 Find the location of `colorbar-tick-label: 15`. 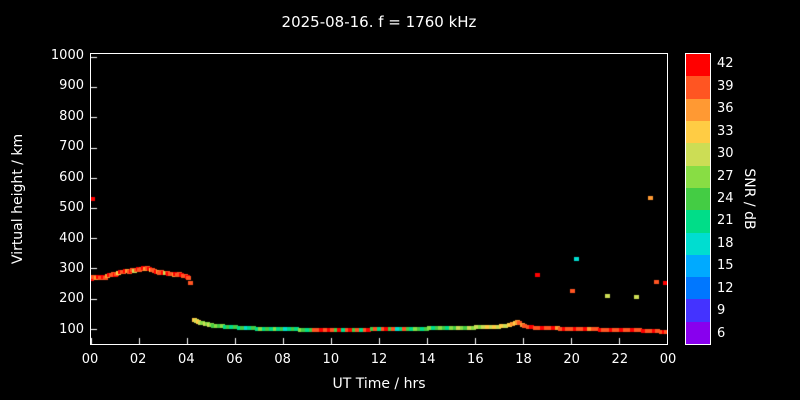

colorbar-tick-label: 15 is located at coordinates (725, 266).